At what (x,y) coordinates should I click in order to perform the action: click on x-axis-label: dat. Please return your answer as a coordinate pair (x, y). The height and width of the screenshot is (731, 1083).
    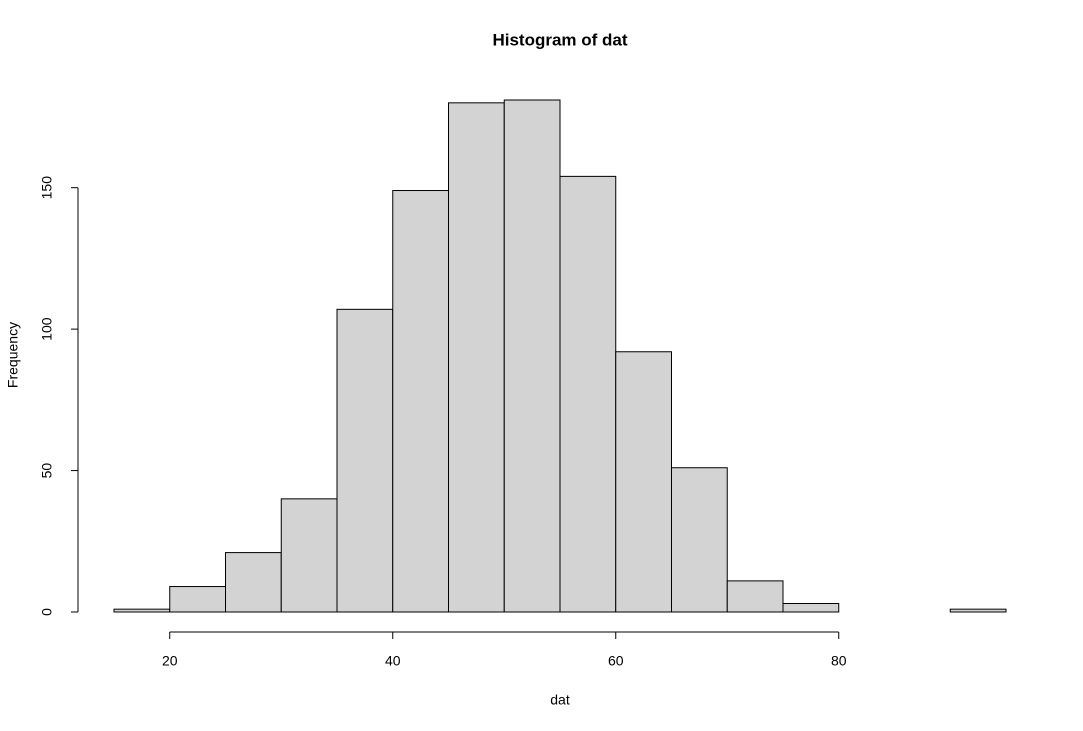
    Looking at the image, I should click on (560, 700).